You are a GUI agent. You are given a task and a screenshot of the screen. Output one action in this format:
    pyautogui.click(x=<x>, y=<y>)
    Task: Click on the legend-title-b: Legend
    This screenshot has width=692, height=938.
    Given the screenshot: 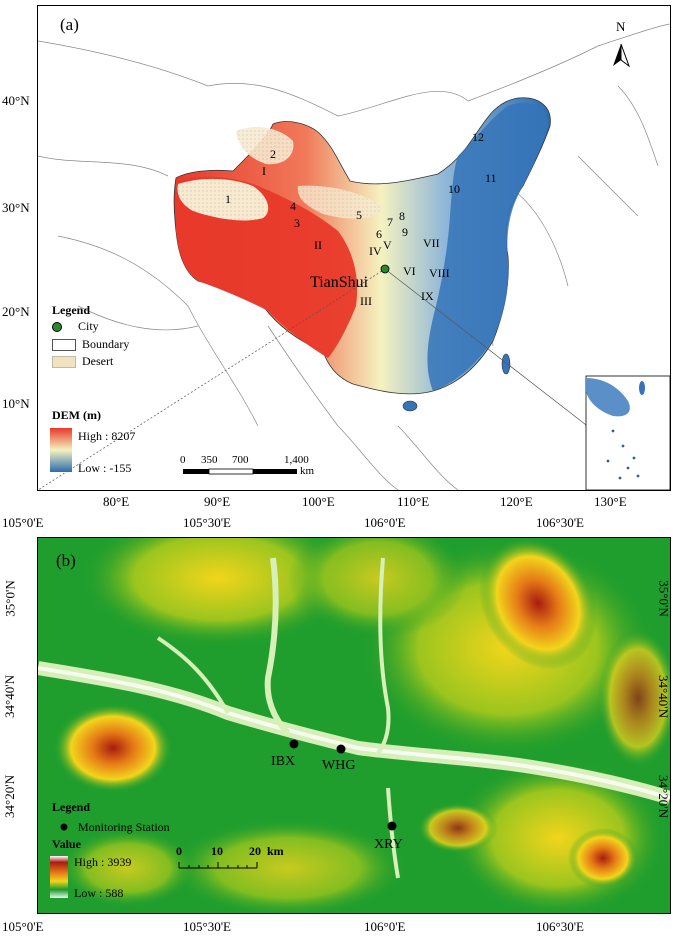 What is the action you would take?
    pyautogui.click(x=71, y=807)
    